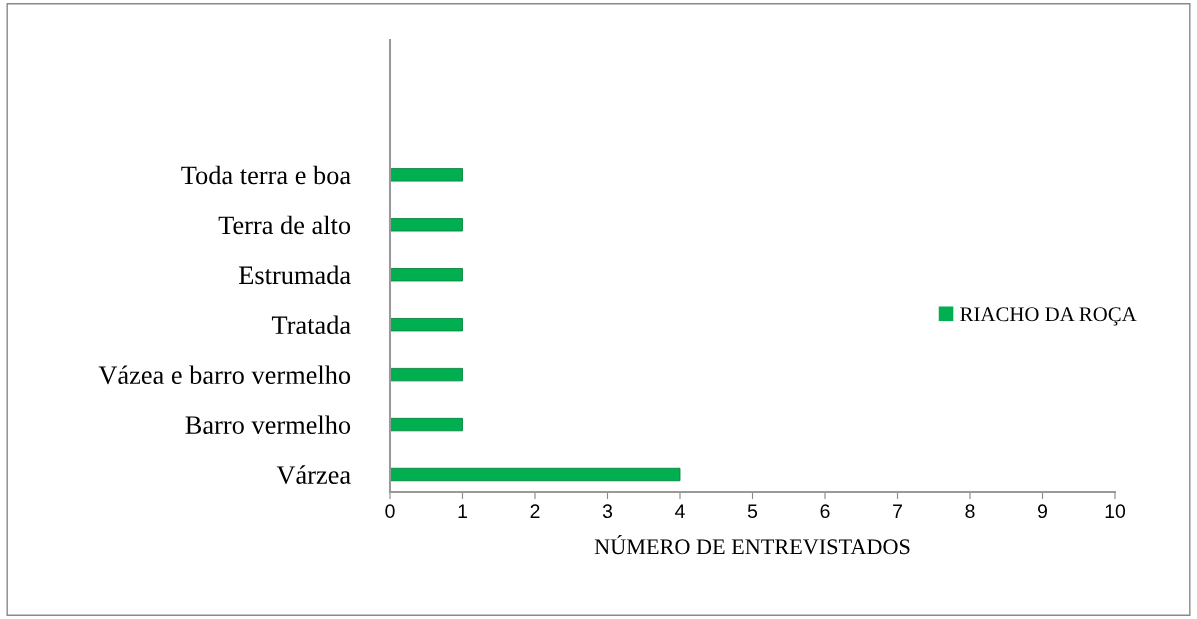 This screenshot has height=619, width=1197. Describe the element at coordinates (284, 225) in the screenshot. I see `y-tick-label: Terra de alto` at that location.